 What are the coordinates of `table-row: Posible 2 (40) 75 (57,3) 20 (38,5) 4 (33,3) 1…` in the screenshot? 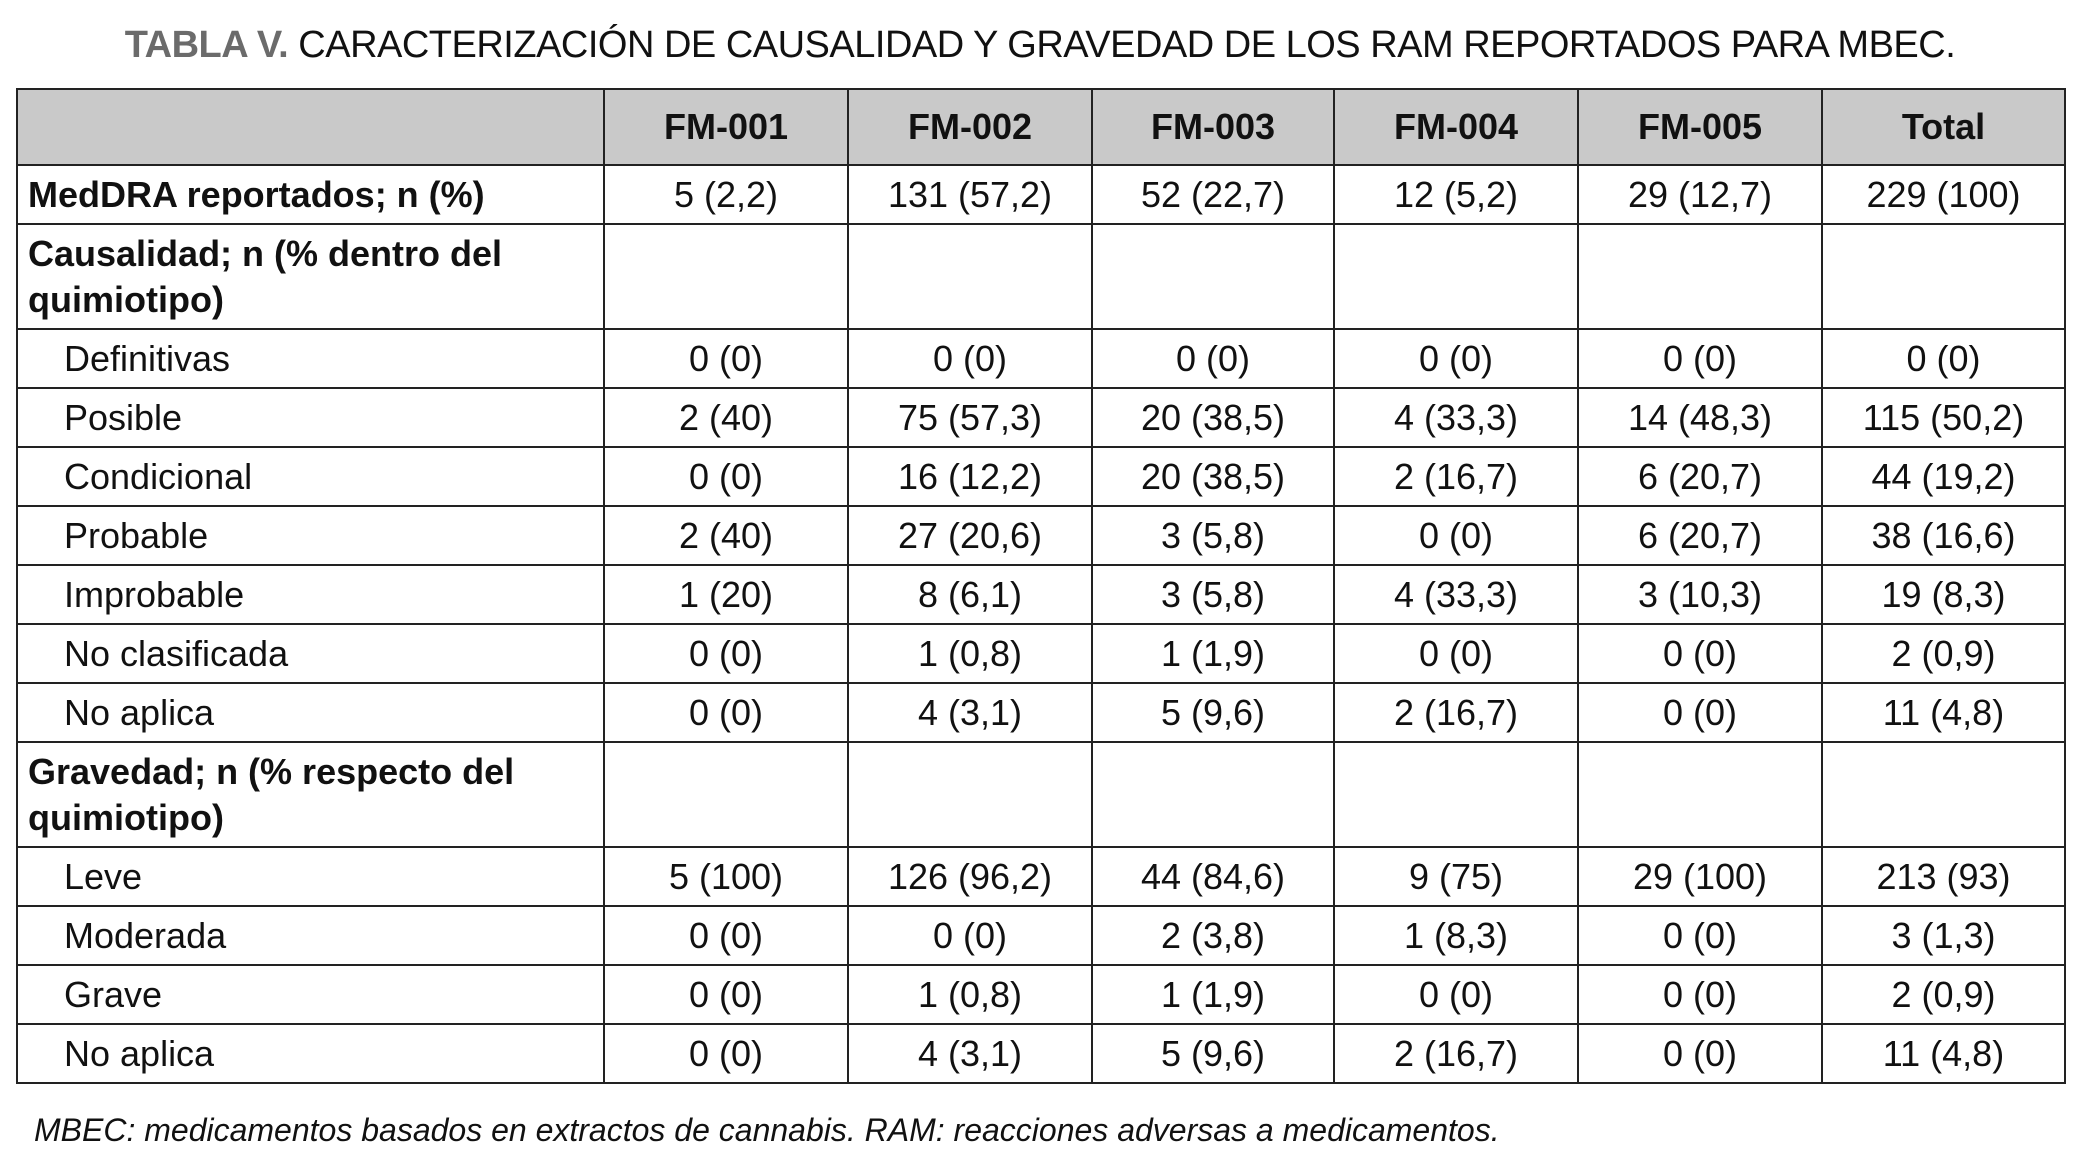 It's located at (1041, 417).